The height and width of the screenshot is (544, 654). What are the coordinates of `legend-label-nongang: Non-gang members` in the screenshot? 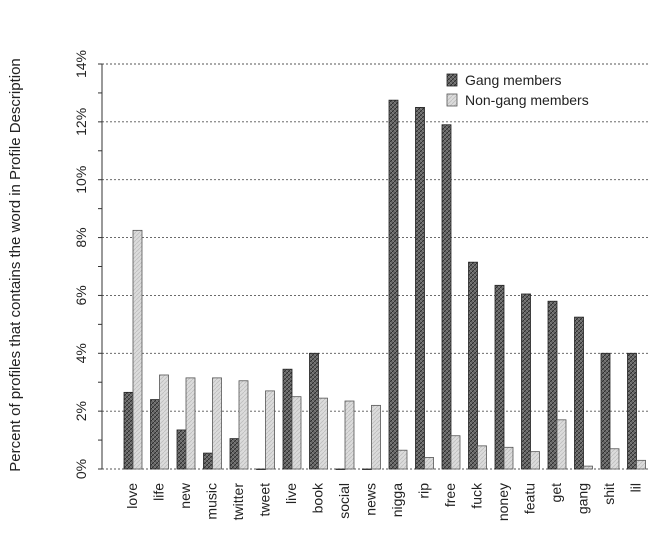 It's located at (527, 100).